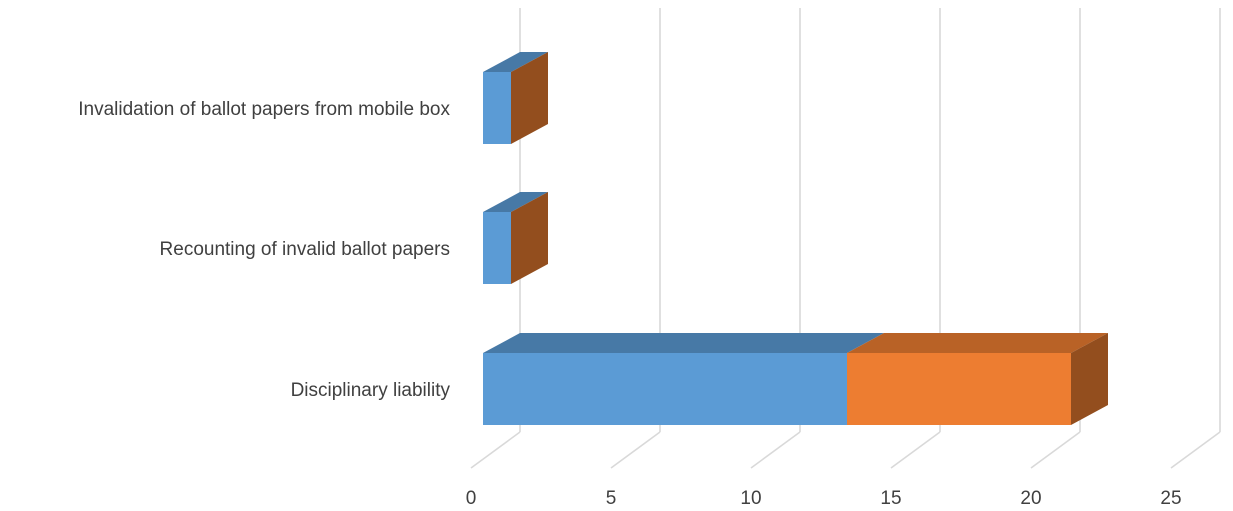 This screenshot has height=511, width=1233. Describe the element at coordinates (1030, 498) in the screenshot. I see `x-tick-label: 20` at that location.